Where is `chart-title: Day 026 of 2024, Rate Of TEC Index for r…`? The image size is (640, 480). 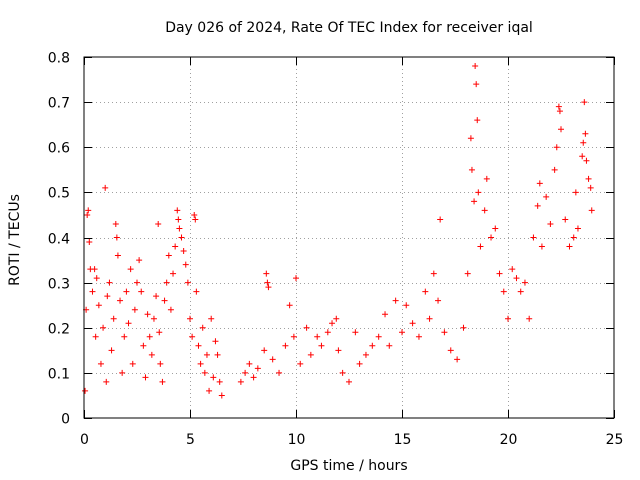 chart-title: Day 026 of 2024, Rate Of TEC Index for r… is located at coordinates (349, 28).